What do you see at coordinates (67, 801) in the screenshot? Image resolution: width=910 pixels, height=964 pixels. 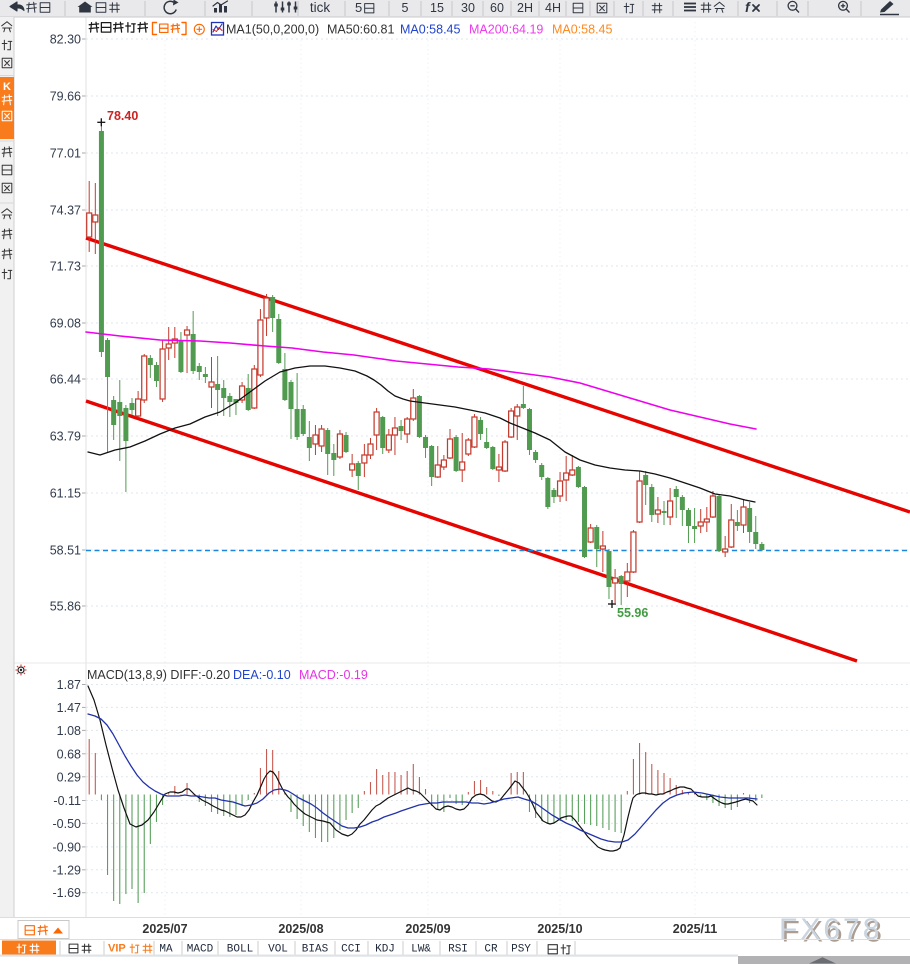 I see `svg-text: -0.11` at bounding box center [67, 801].